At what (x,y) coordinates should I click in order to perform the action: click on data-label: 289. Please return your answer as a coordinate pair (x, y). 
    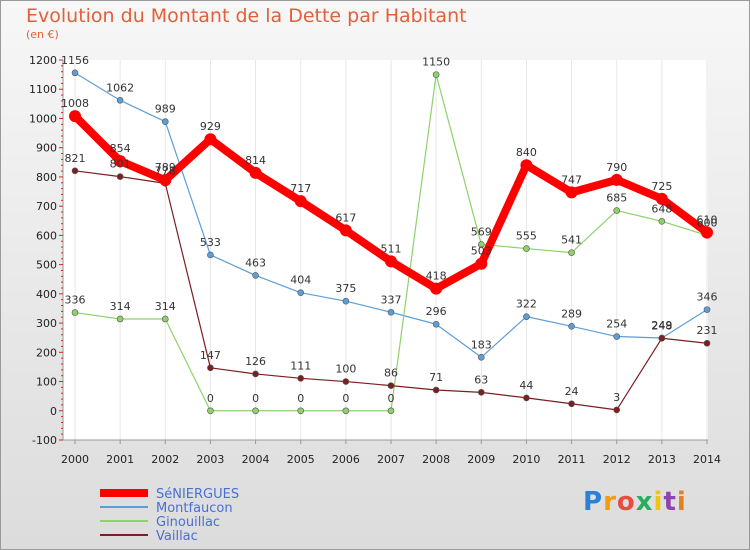
    Looking at the image, I should click on (571, 313).